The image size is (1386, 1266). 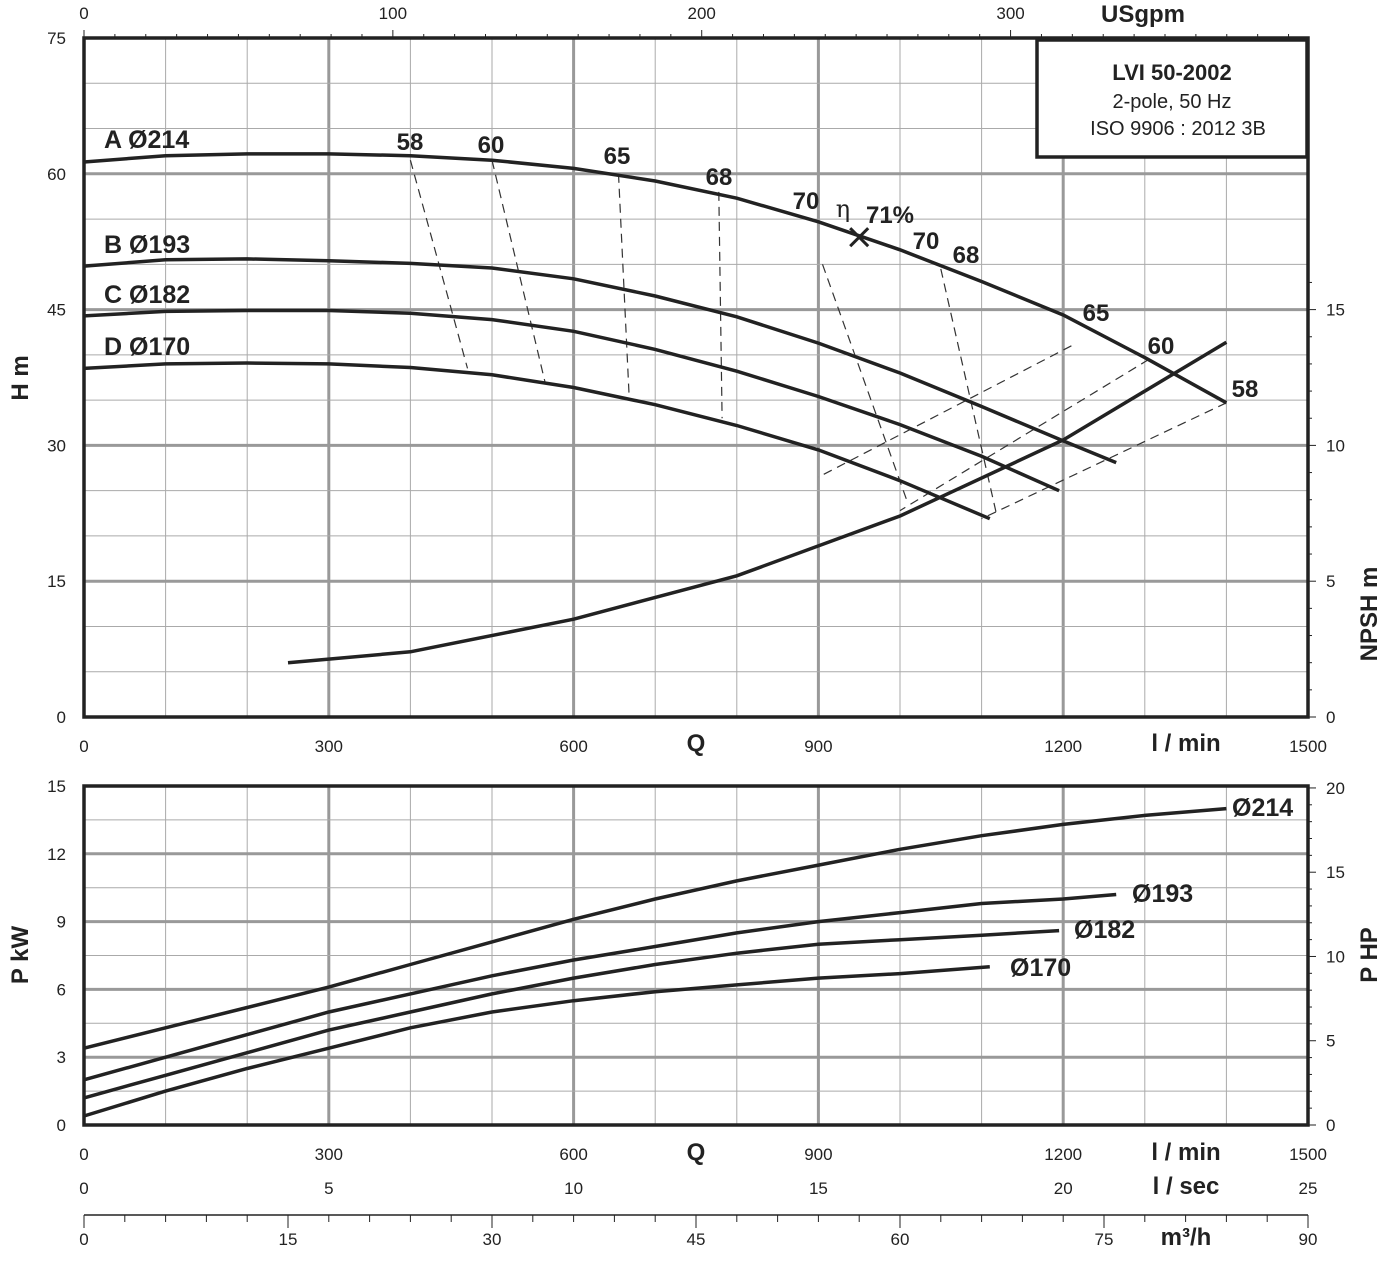 I want to click on npsh-tick-label: 15, so click(x=1335, y=310).